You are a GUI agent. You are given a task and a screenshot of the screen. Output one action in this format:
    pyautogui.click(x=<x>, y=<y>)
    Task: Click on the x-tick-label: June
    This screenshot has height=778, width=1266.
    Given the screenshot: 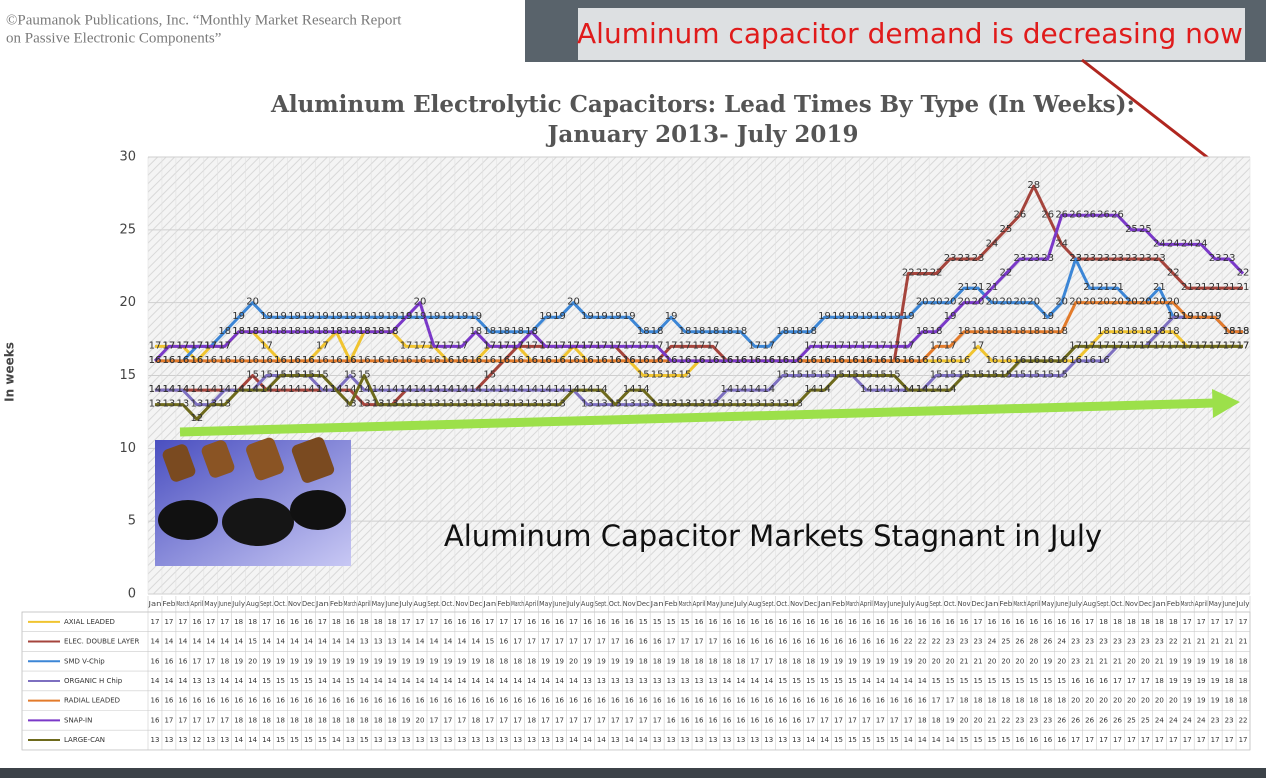 What is the action you would take?
    pyautogui.click(x=727, y=604)
    